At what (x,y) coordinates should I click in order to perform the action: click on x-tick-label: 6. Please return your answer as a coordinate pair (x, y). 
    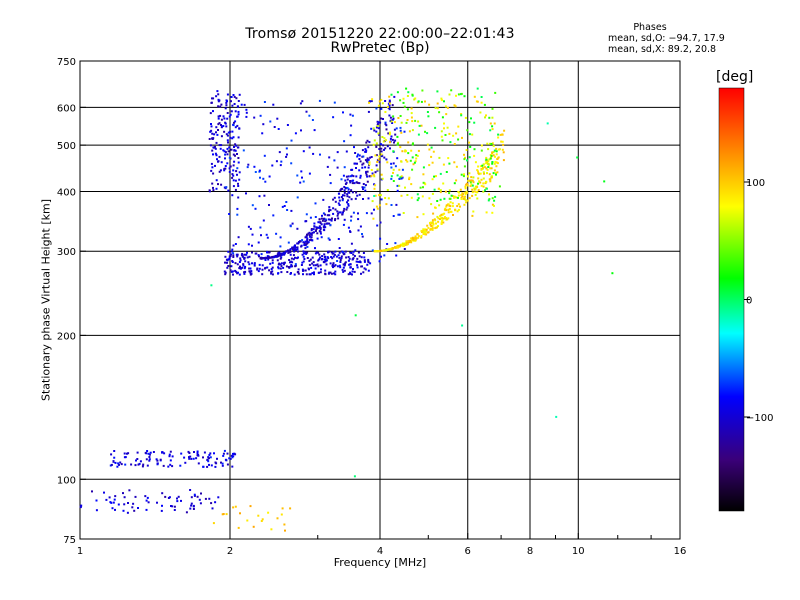
    Looking at the image, I should click on (468, 551).